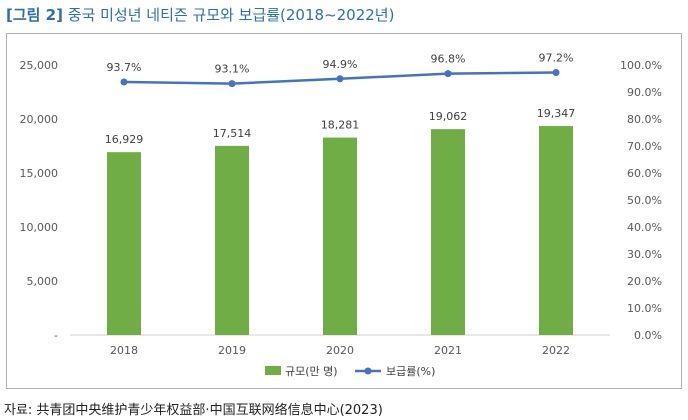  Describe the element at coordinates (410, 371) in the screenshot. I see `legend-label-line: 보급률(%)` at that location.